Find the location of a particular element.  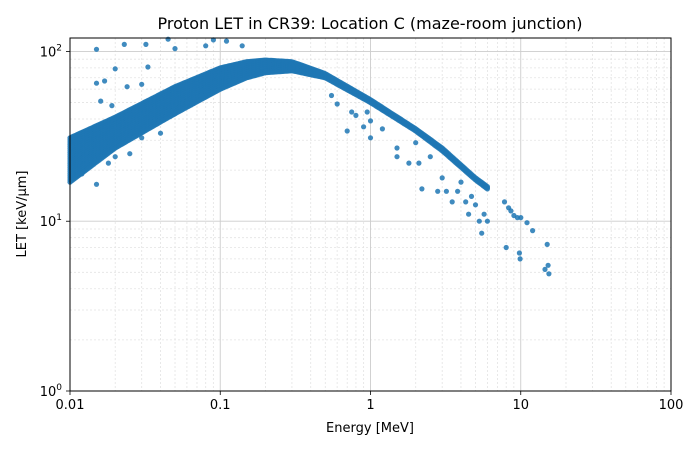

x-tick-label: 100 is located at coordinates (671, 405).